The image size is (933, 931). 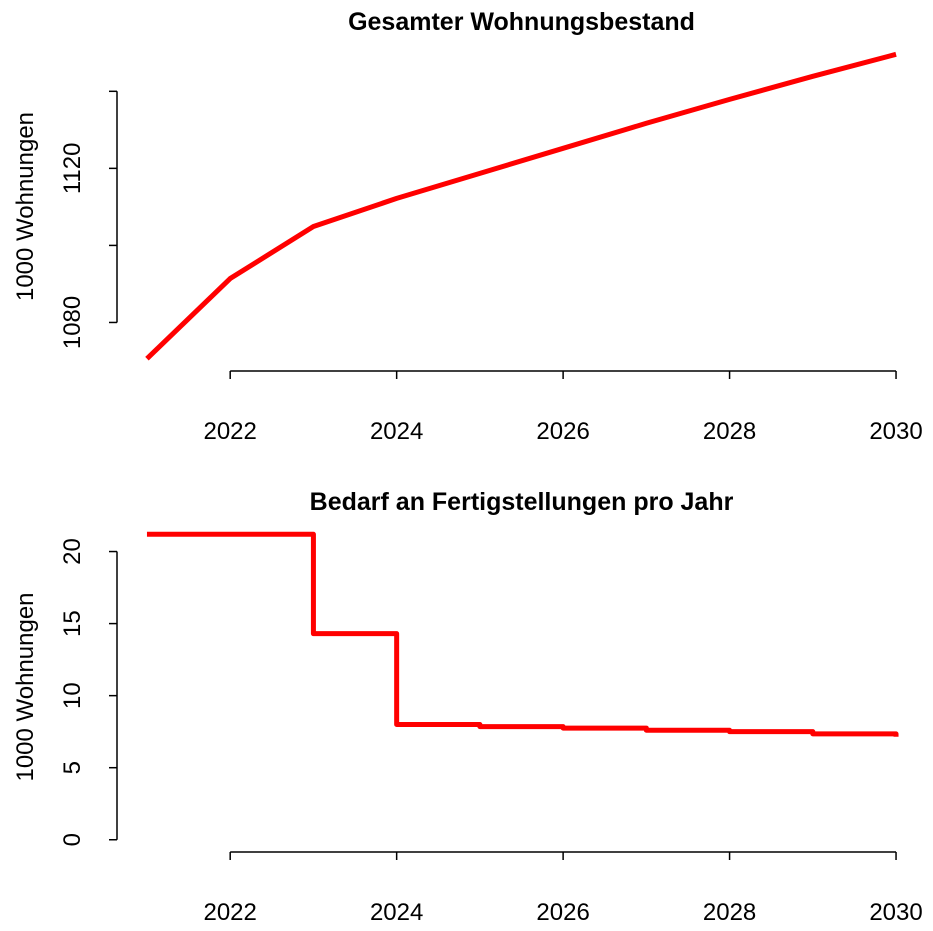 I want to click on chart-title: Gesamter Wohnungsbestand, so click(x=521, y=22).